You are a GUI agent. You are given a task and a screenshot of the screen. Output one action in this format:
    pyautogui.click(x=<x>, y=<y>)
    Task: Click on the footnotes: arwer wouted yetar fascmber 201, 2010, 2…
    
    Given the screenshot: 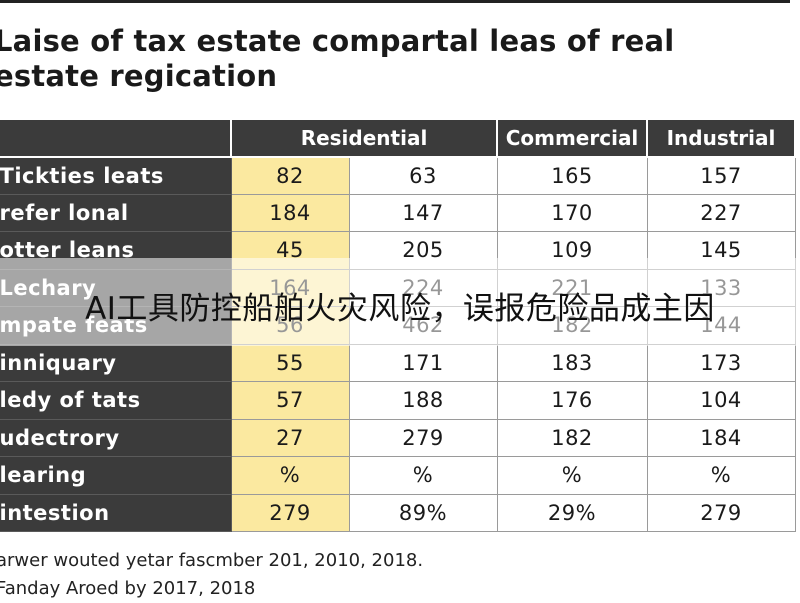 What is the action you would take?
    pyautogui.click(x=211, y=575)
    